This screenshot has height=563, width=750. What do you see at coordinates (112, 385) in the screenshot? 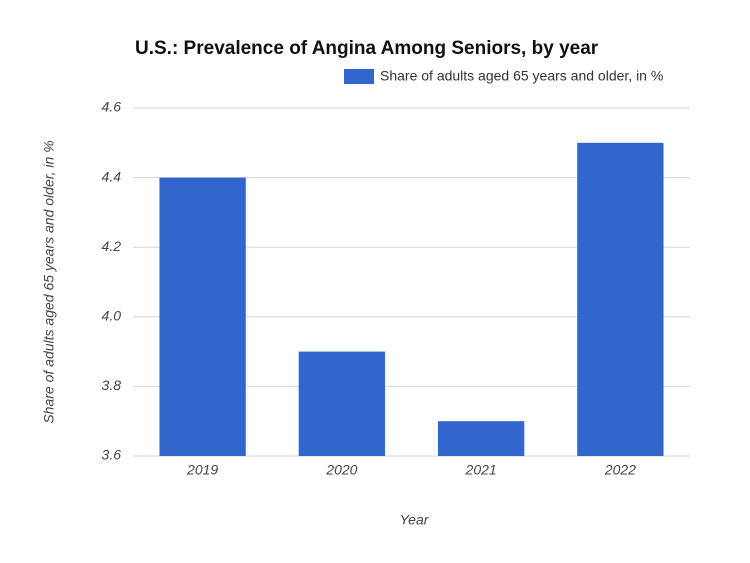
I see `y-tick-label: 3.8` at bounding box center [112, 385].